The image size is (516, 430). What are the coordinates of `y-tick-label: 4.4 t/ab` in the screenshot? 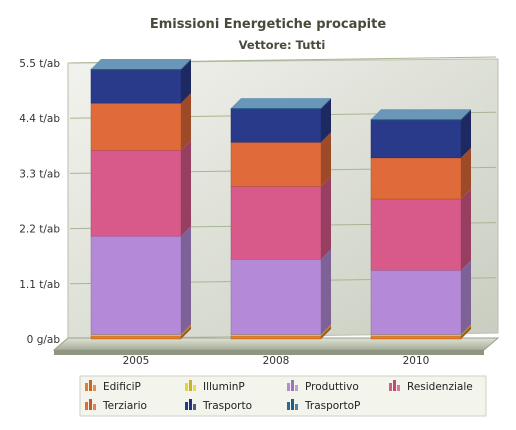 It's located at (39, 119).